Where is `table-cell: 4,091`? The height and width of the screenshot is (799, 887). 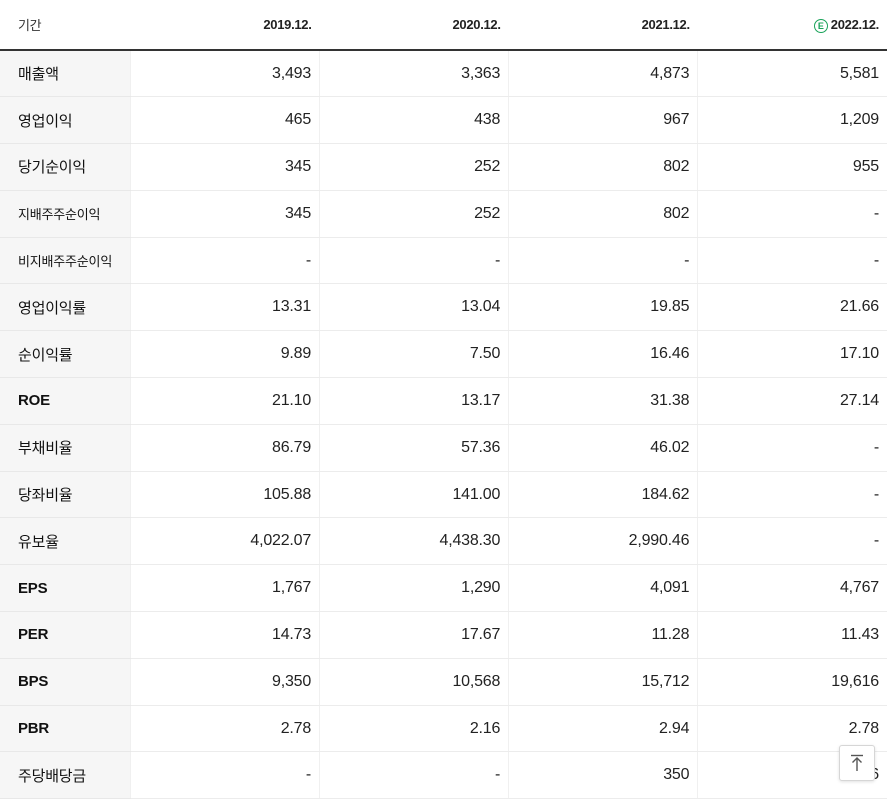 table-cell: 4,091 is located at coordinates (603, 588).